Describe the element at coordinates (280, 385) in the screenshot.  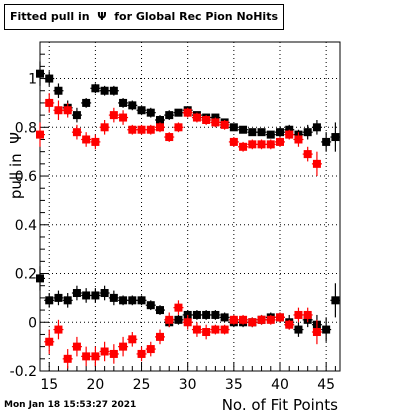
I see `x-tick-label: 40` at that location.